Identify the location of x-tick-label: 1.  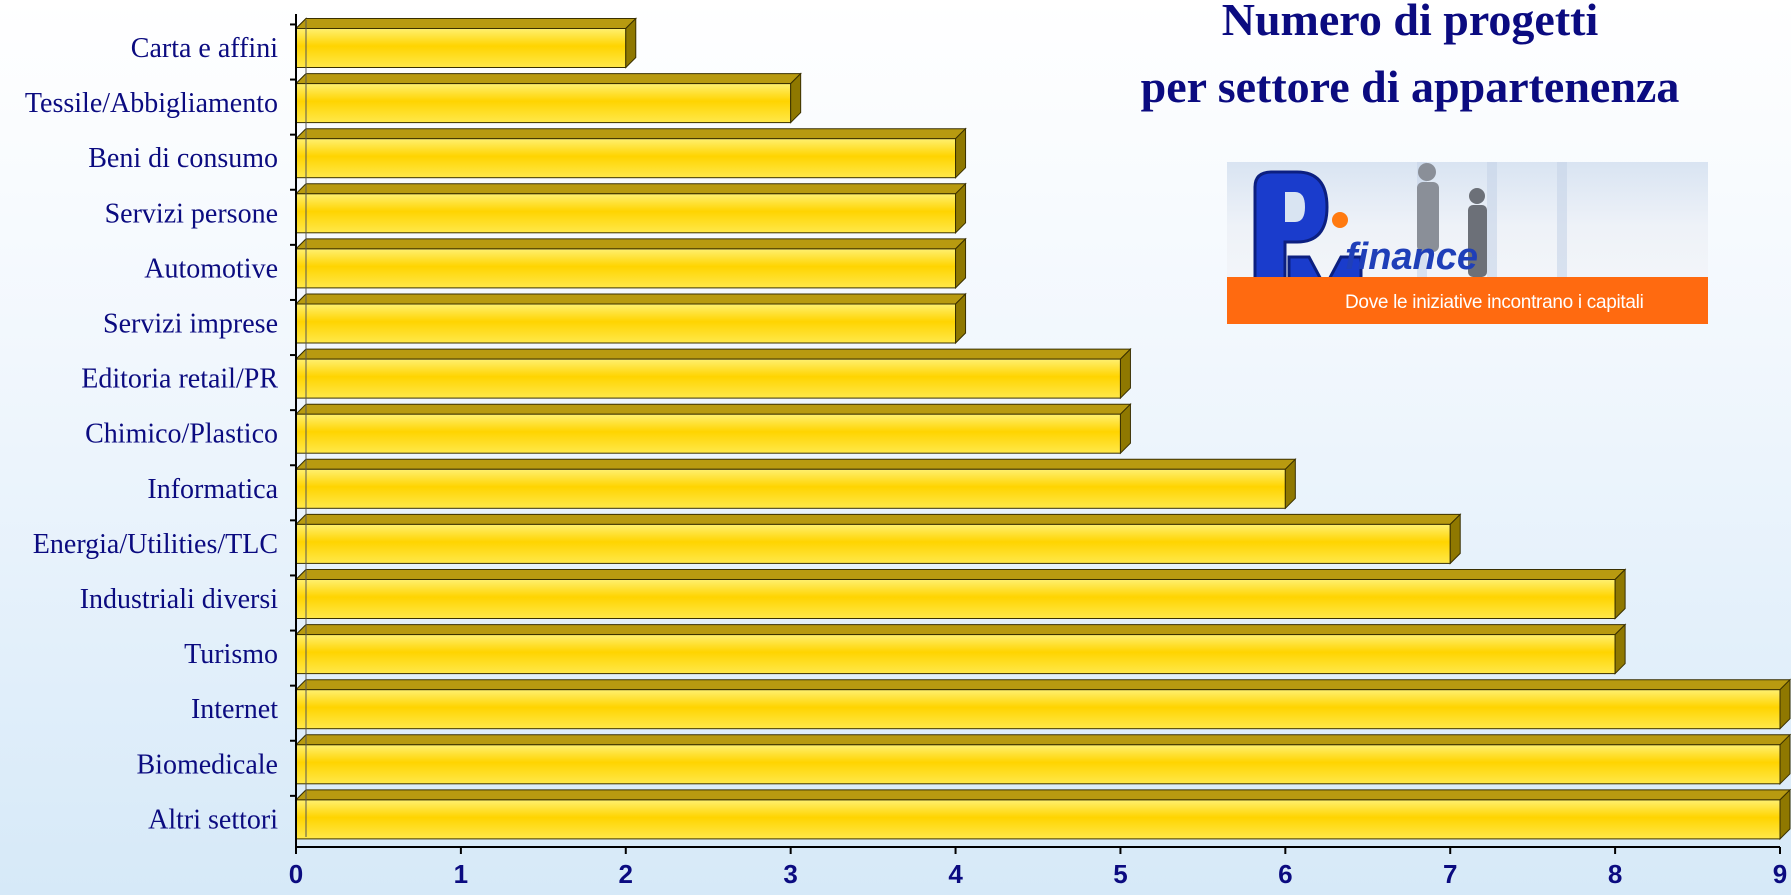
(461, 874).